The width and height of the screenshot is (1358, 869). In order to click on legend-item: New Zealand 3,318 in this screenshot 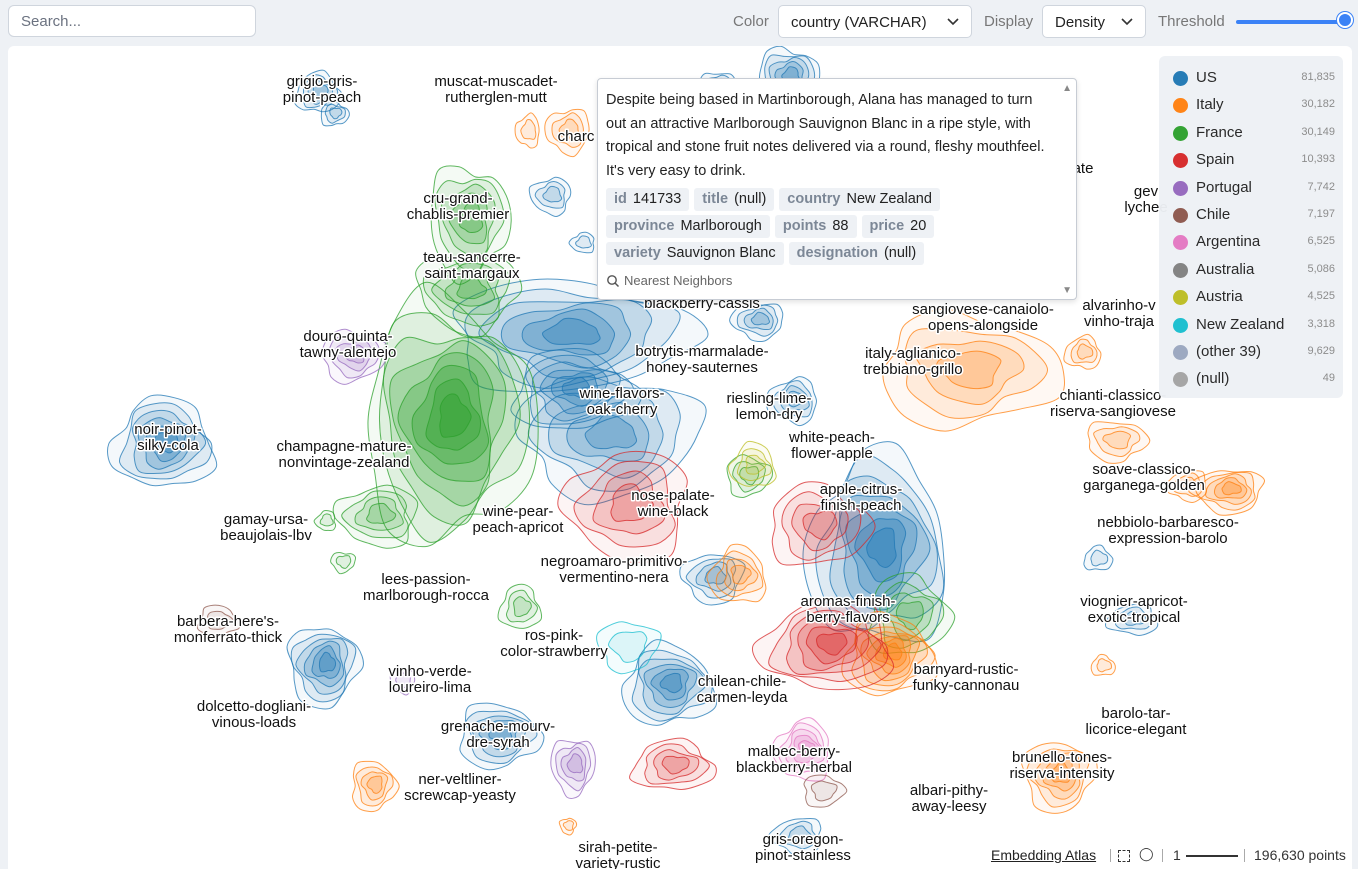, I will do `click(1254, 325)`.